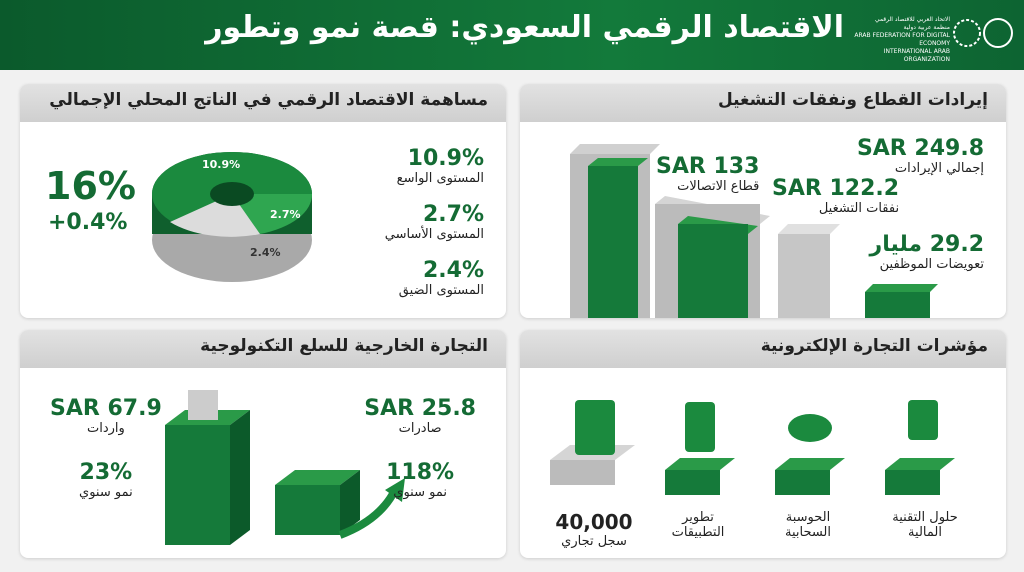  Describe the element at coordinates (763, 103) in the screenshot. I see `panel-title: إيرادات القطاع ونفقات التشغيل` at that location.